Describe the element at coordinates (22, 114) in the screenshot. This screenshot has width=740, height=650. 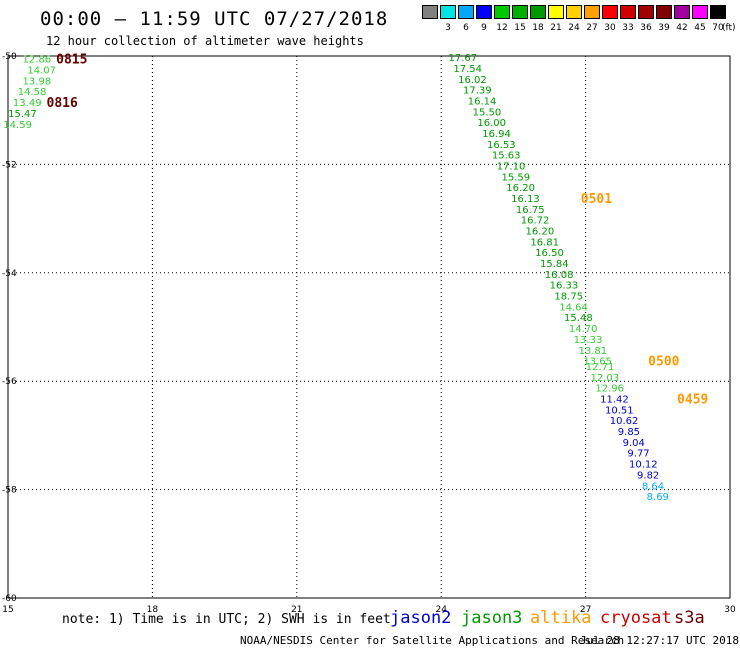
I see `wave-height-label: 15.47` at that location.